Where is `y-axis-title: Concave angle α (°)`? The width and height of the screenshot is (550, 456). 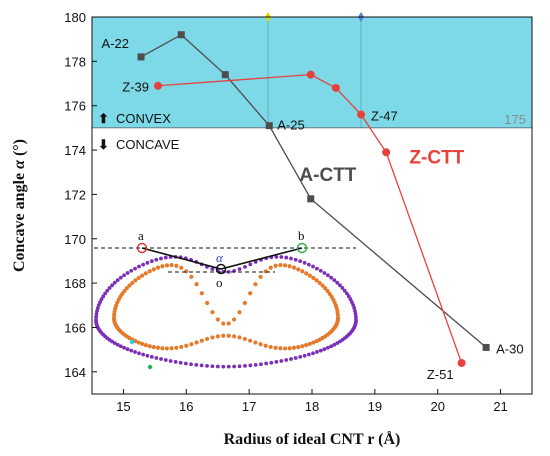
y-axis-title: Concave angle α (°) is located at coordinates (19, 205).